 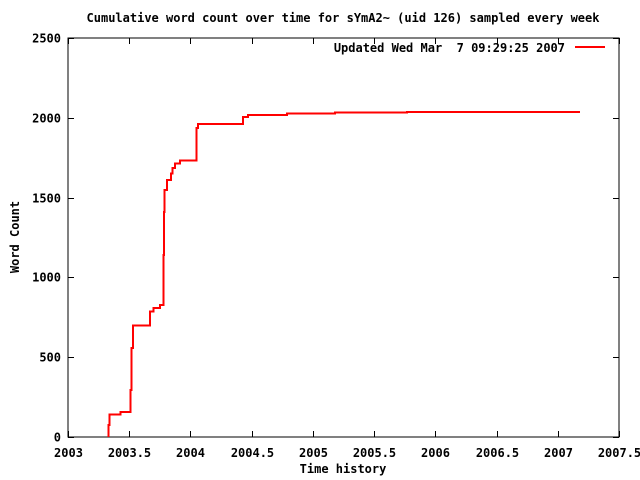 I want to click on legend-label: Updated Wed Mar 7 09:29:25 2007, so click(x=449, y=48).